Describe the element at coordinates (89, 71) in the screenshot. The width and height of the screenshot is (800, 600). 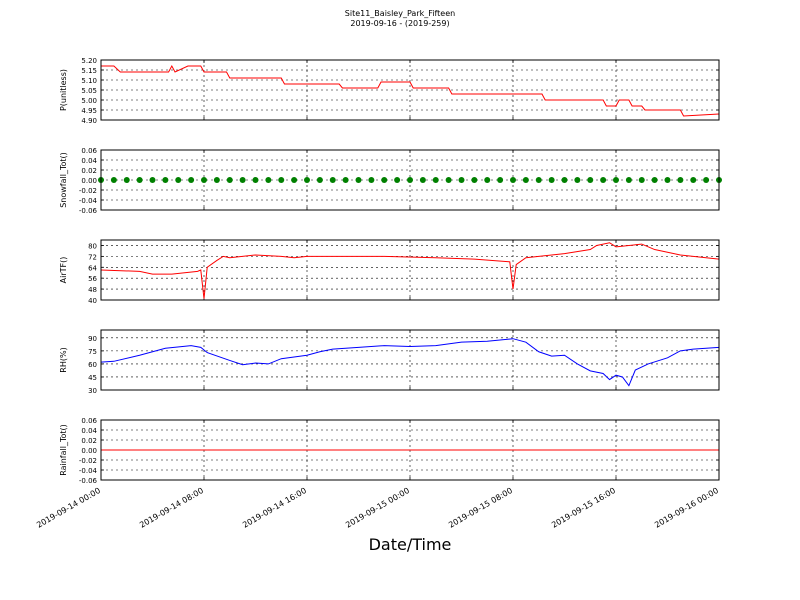
I see `y-tick-label: 5.15` at that location.